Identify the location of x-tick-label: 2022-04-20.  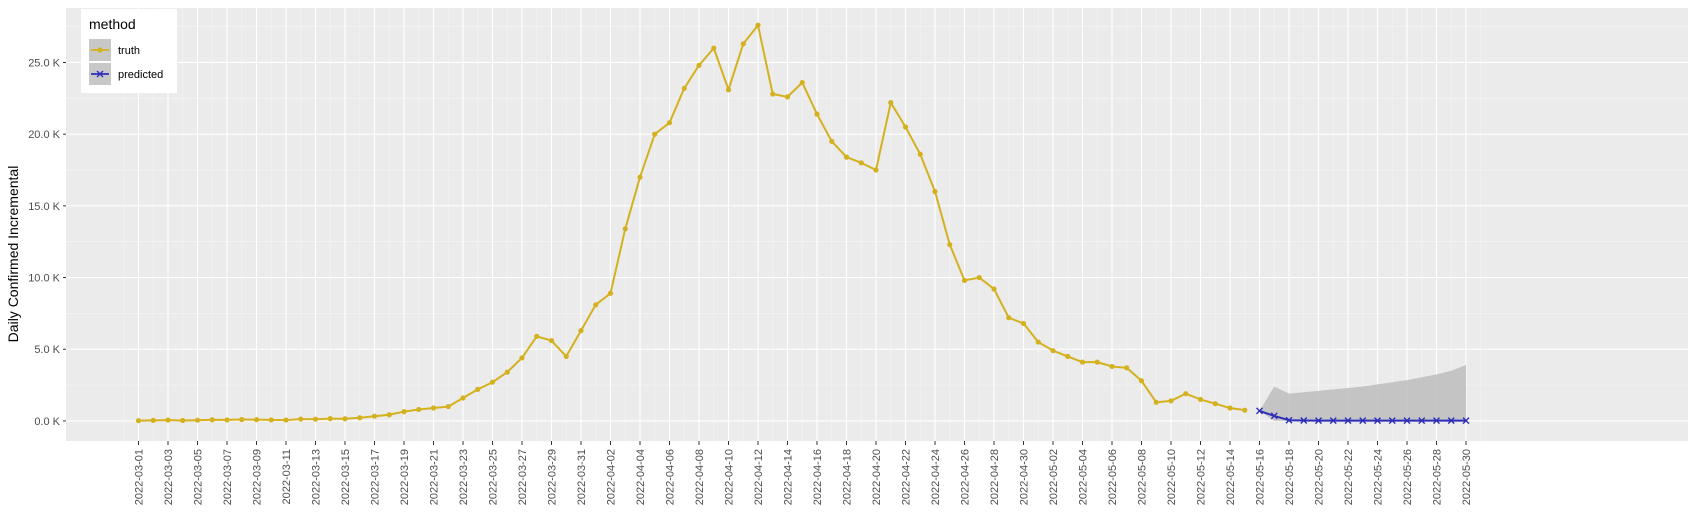
(877, 477).